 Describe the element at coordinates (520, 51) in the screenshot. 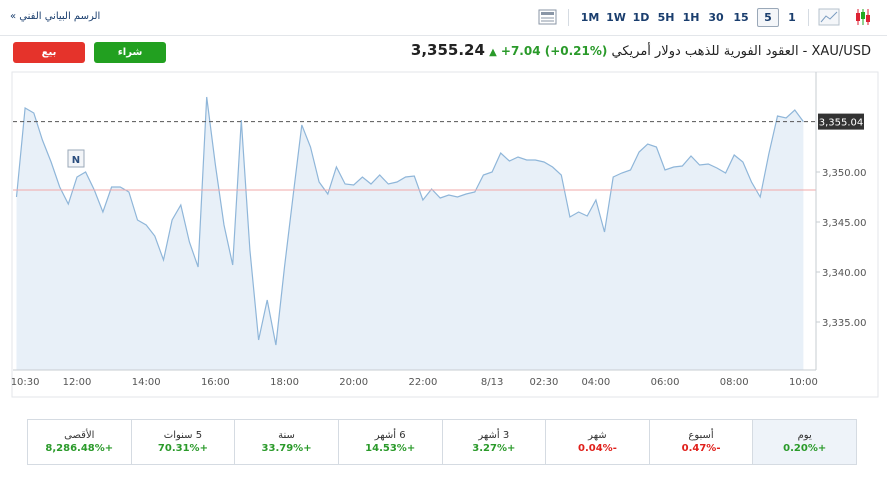

I see `change: +7.04` at that location.